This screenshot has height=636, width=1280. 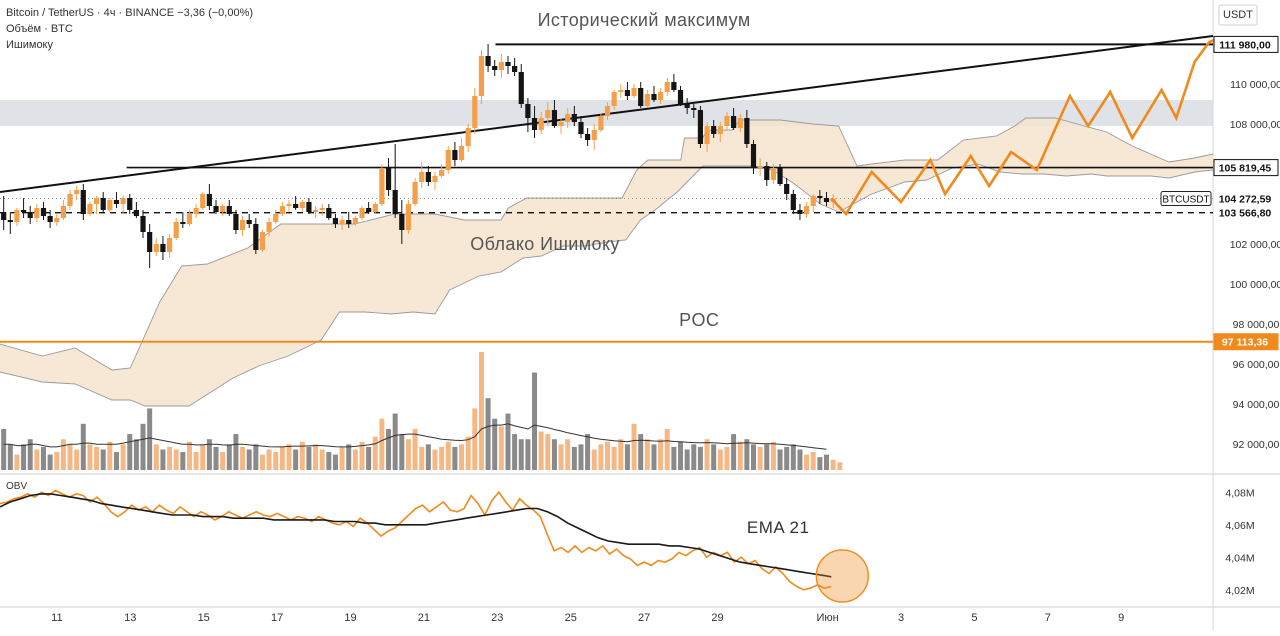 What do you see at coordinates (974, 618) in the screenshot?
I see `time-tick: 5` at bounding box center [974, 618].